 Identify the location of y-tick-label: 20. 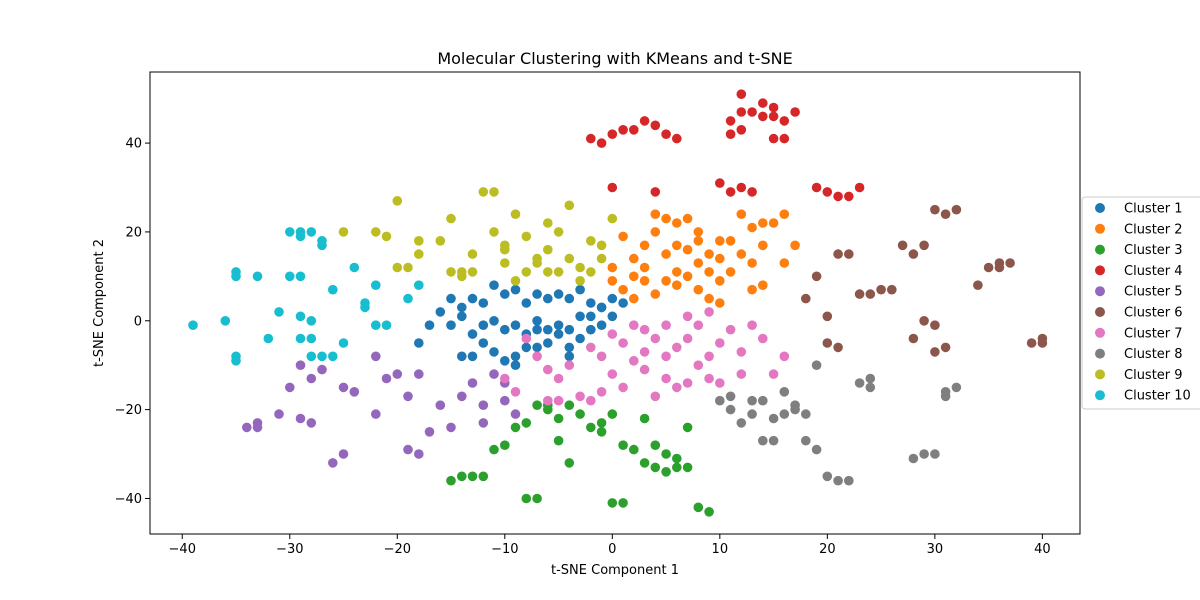
(133, 232).